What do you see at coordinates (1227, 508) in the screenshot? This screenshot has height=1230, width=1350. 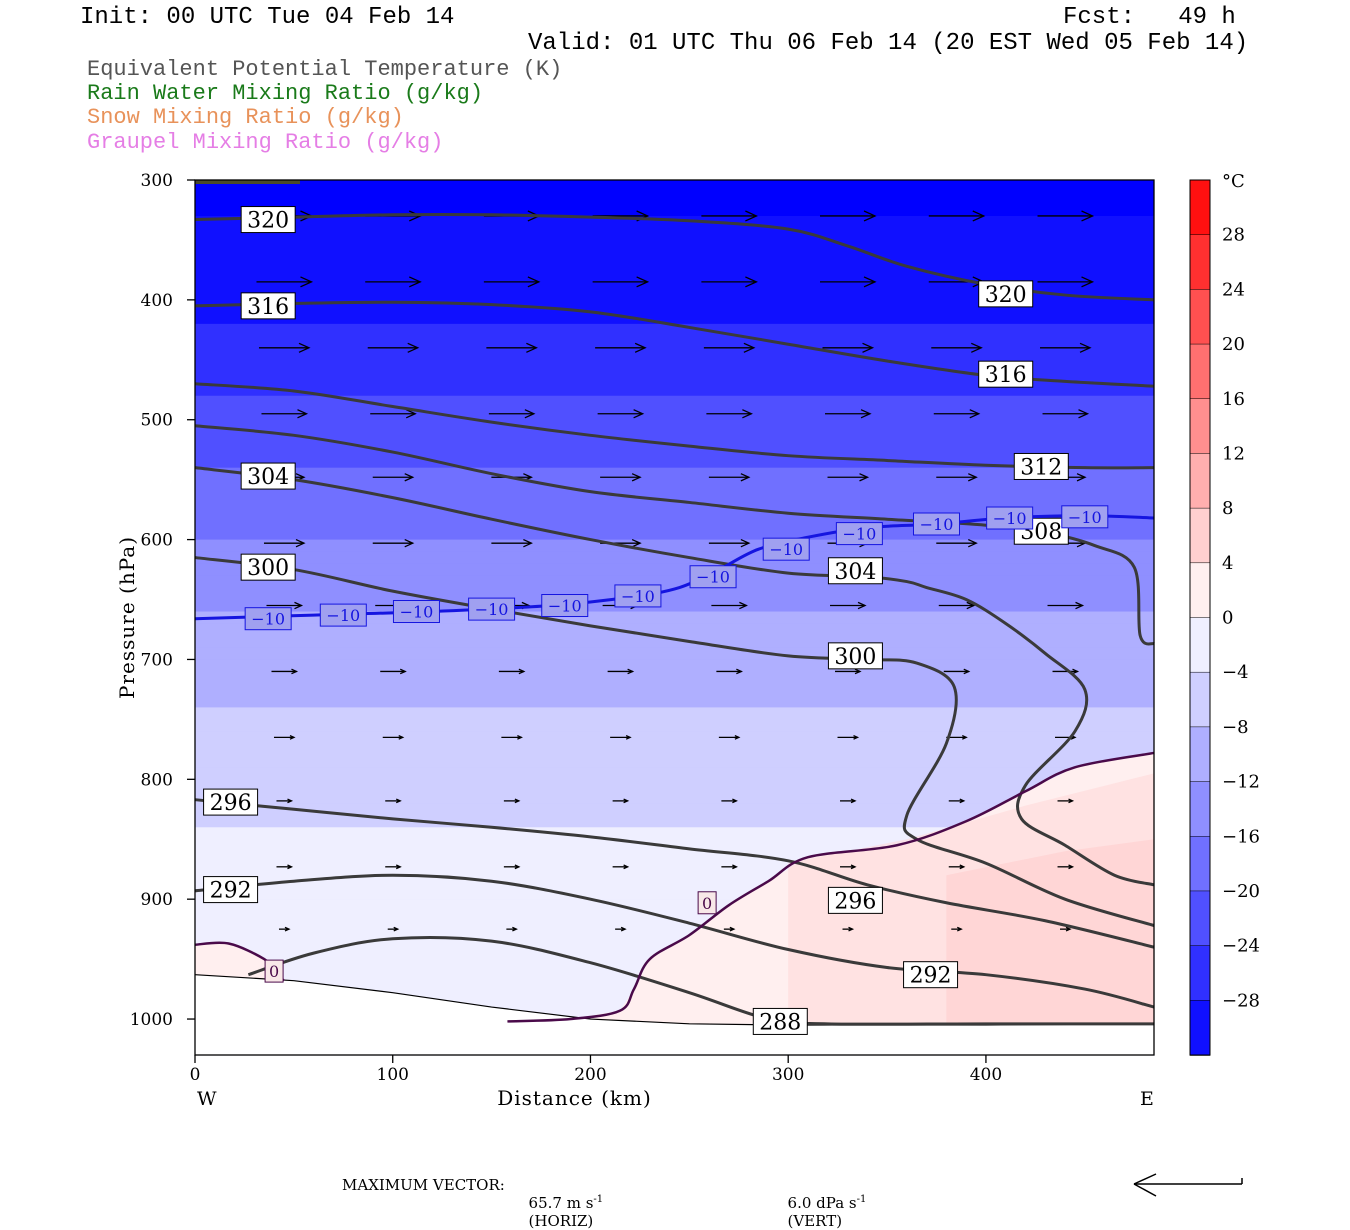 I see `colorbar-tick-label: 8` at bounding box center [1227, 508].